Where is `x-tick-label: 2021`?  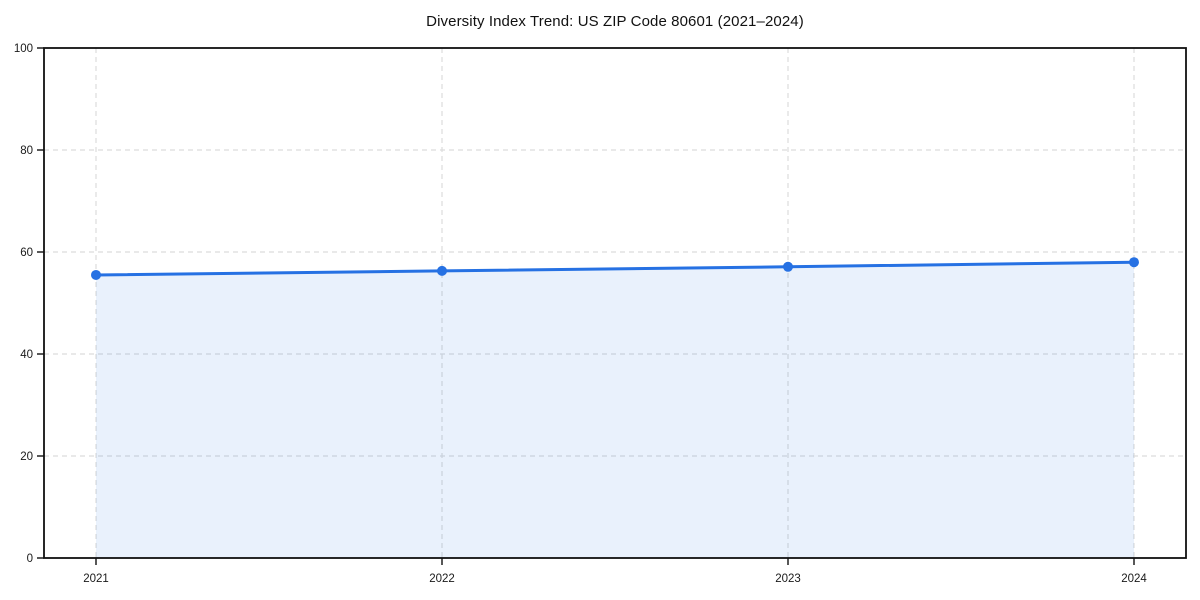
x-tick-label: 2021 is located at coordinates (96, 579).